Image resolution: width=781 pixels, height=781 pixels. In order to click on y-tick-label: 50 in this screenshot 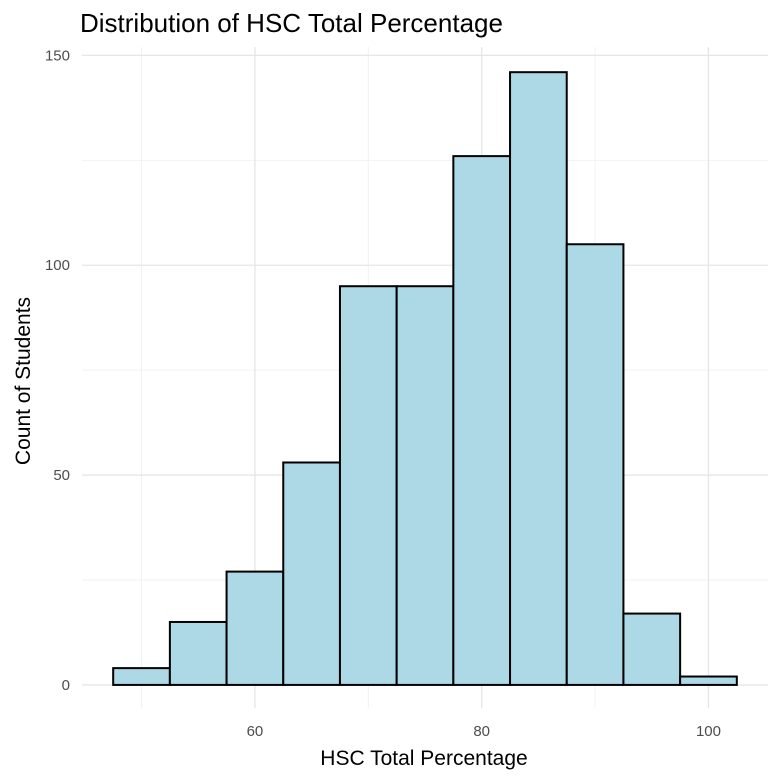, I will do `click(61, 475)`.